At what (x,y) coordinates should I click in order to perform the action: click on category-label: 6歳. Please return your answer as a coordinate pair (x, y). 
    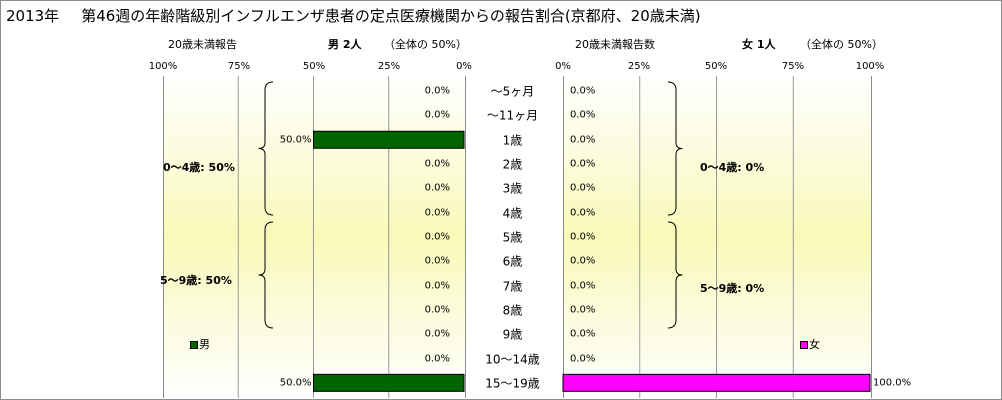
    Looking at the image, I should click on (512, 261).